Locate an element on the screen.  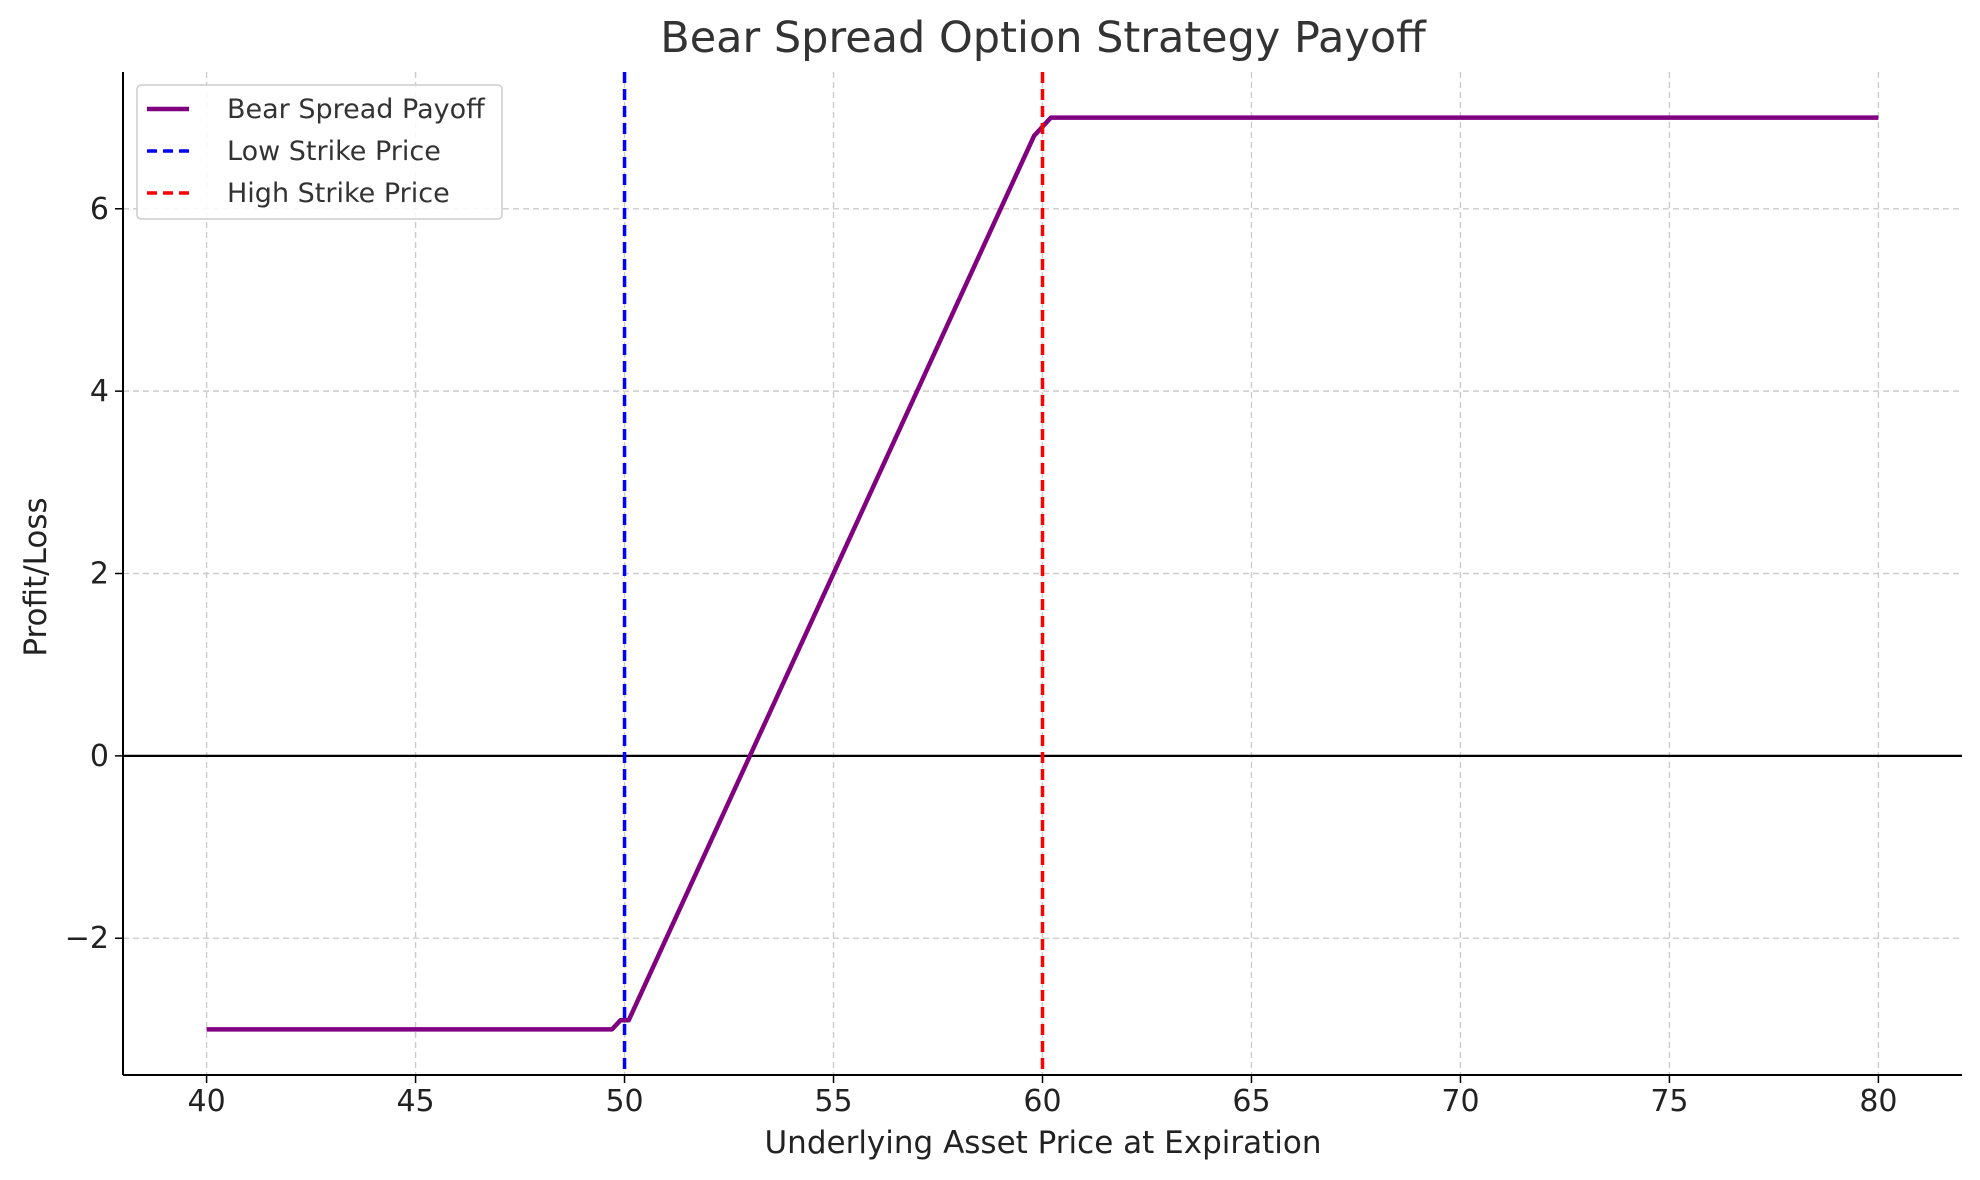
x-axis-label: Underlying Asset Price at Expiration is located at coordinates (1042, 1143).